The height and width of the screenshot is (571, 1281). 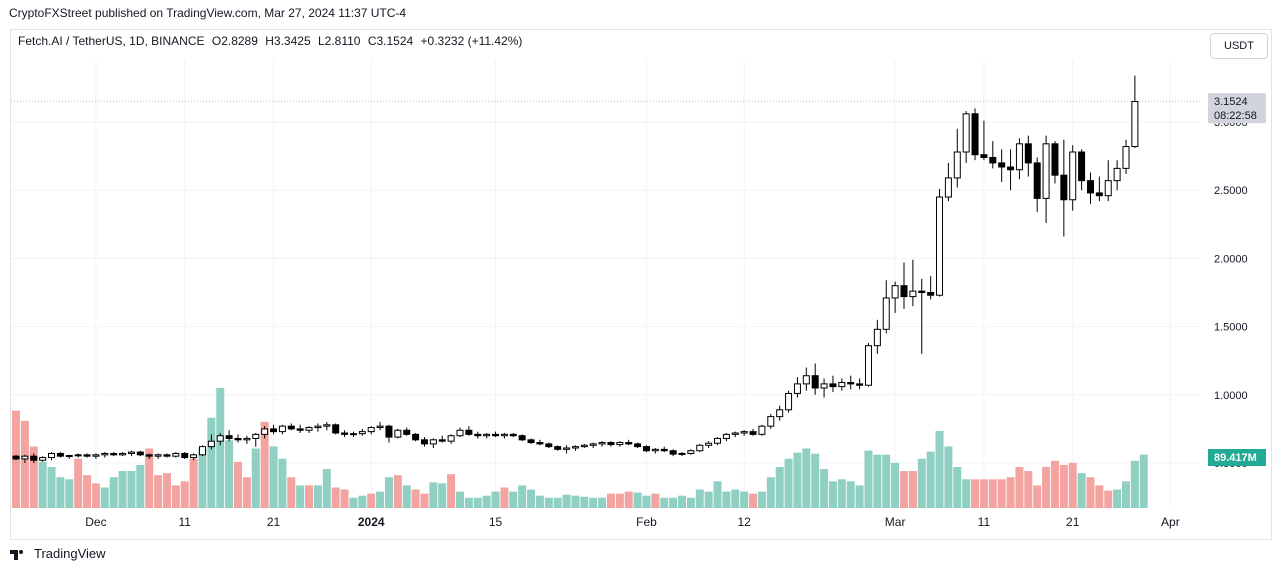 I want to click on time-axis: Dec 11 21 2024 15 Feb 12 Mar 11 21 Apr, so click(x=632, y=522).